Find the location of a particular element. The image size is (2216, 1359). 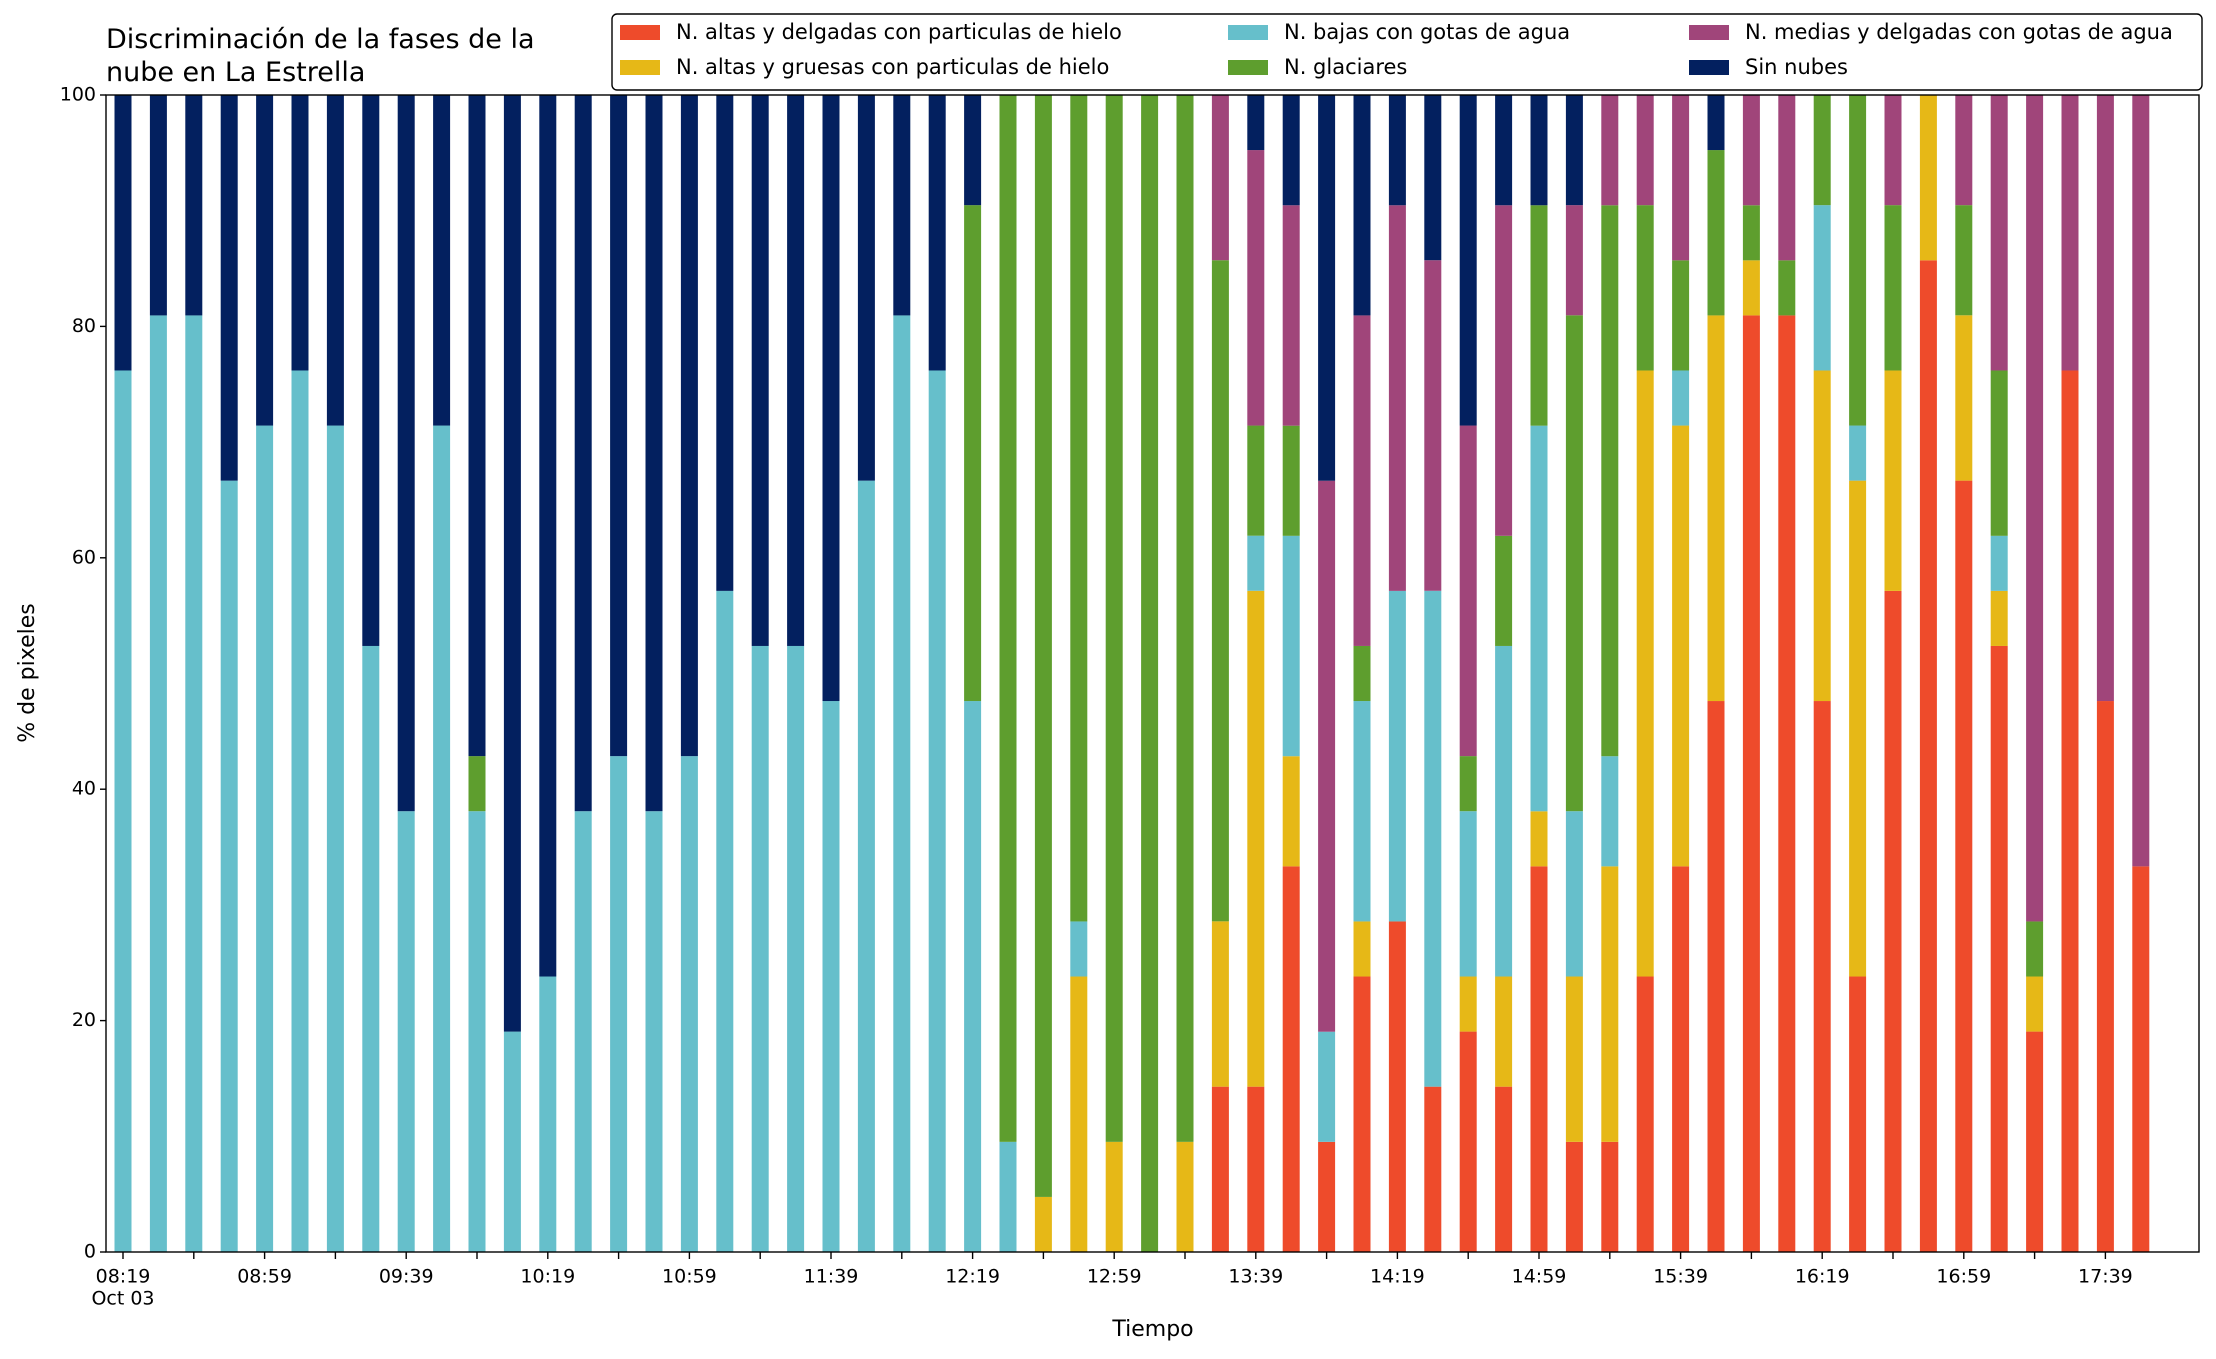

x-sublabel: Oct 03 is located at coordinates (122, 1299).